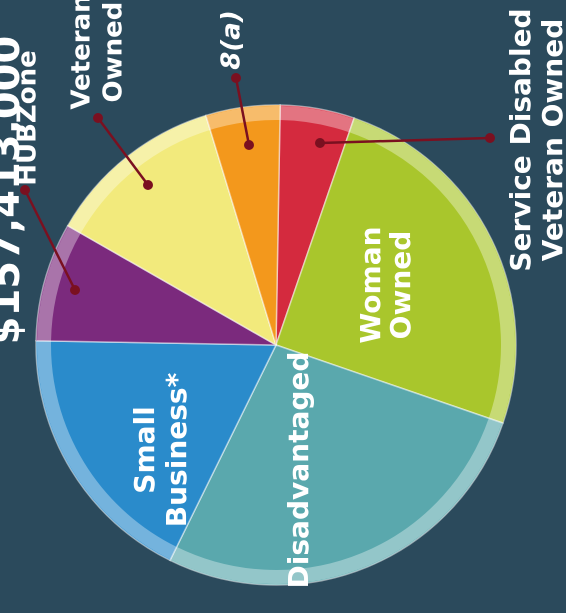 This screenshot has height=613, width=566. What do you see at coordinates (82, 55) in the screenshot?
I see `slice-label: Veteran` at bounding box center [82, 55].